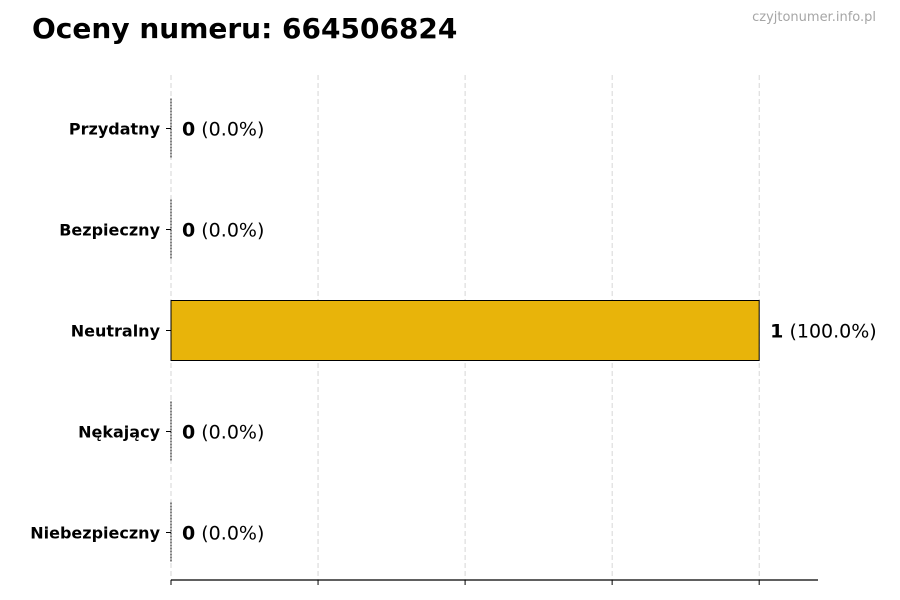  I want to click on data-label: 1 (100.0%), so click(823, 332).